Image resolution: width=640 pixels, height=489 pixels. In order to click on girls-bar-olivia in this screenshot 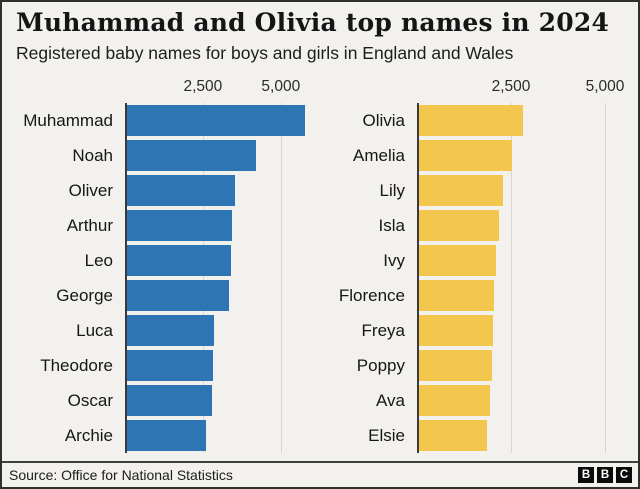, I will do `click(471, 120)`.